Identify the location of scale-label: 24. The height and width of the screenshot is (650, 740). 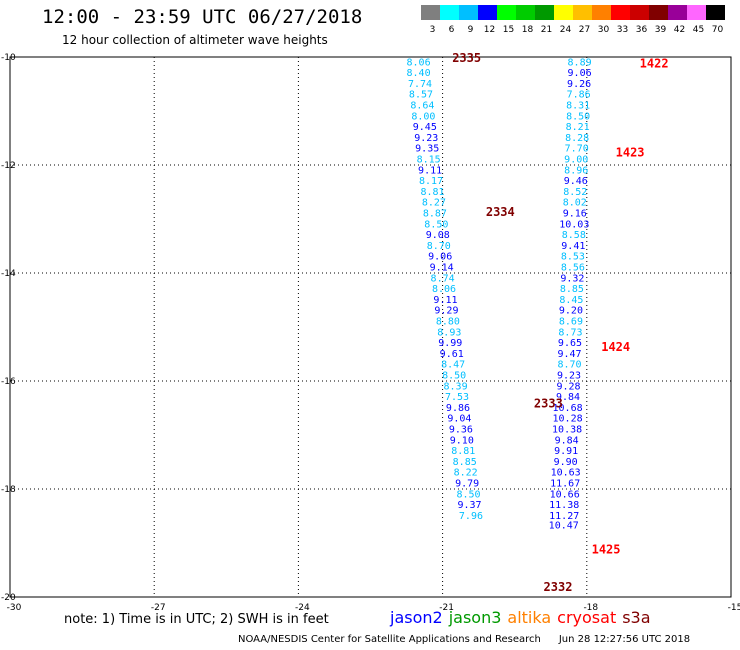
(566, 30).